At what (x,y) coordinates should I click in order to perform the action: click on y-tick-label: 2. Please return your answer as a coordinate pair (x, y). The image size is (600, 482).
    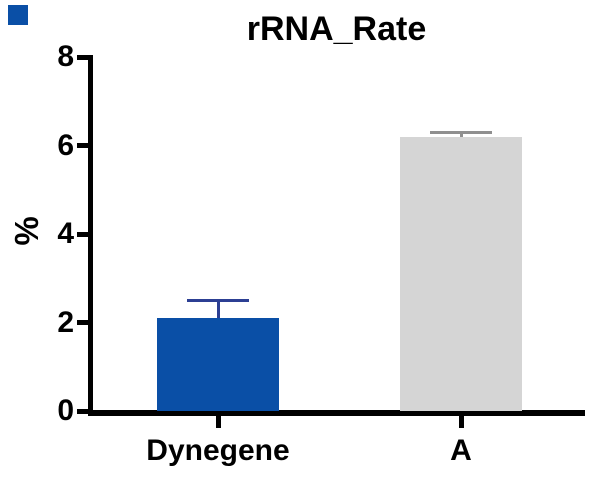
    Looking at the image, I should click on (65, 322).